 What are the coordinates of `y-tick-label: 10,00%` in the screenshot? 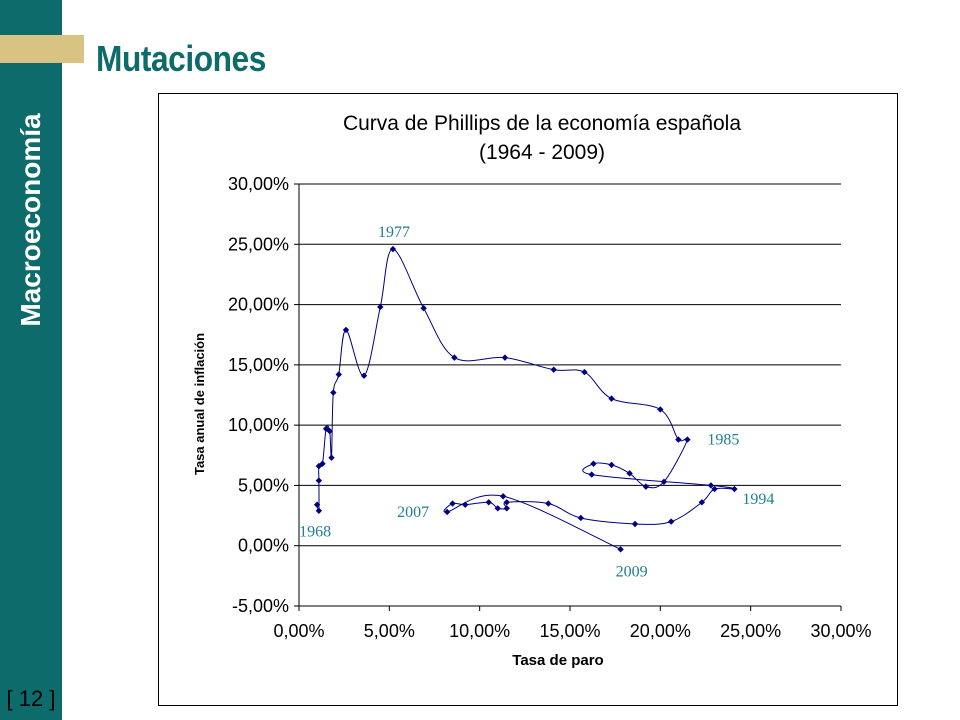 It's located at (258, 425).